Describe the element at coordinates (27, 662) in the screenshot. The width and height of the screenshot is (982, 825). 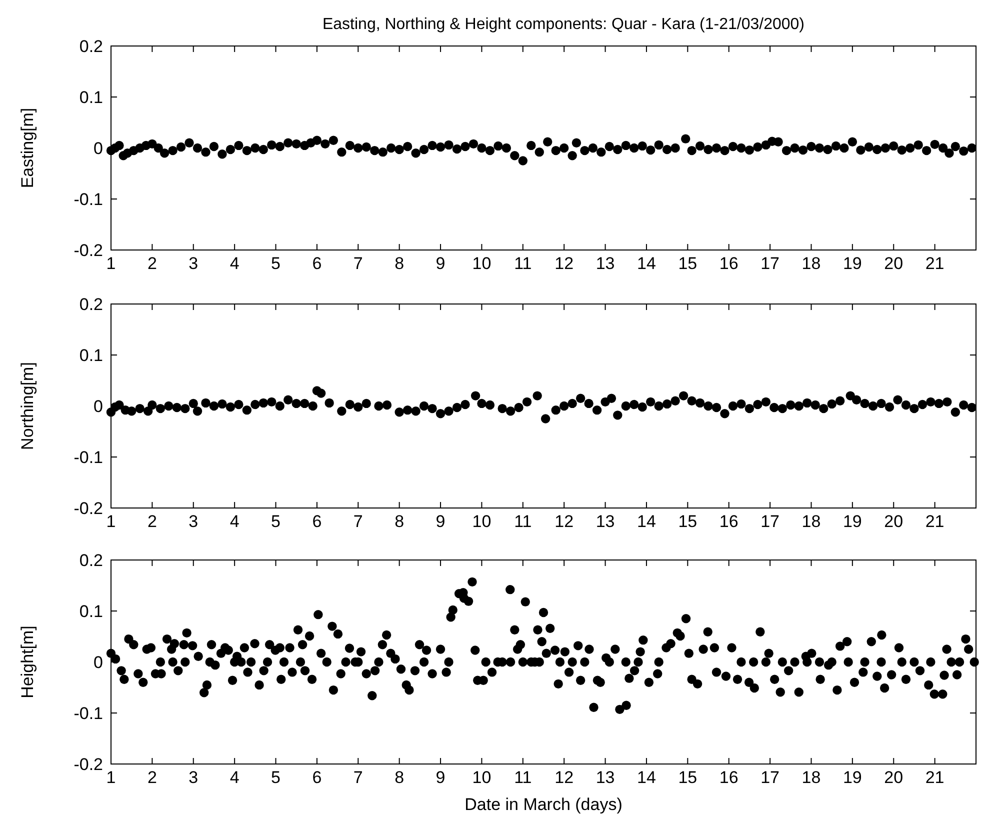
I see `y-axis-title: Height[m]` at that location.